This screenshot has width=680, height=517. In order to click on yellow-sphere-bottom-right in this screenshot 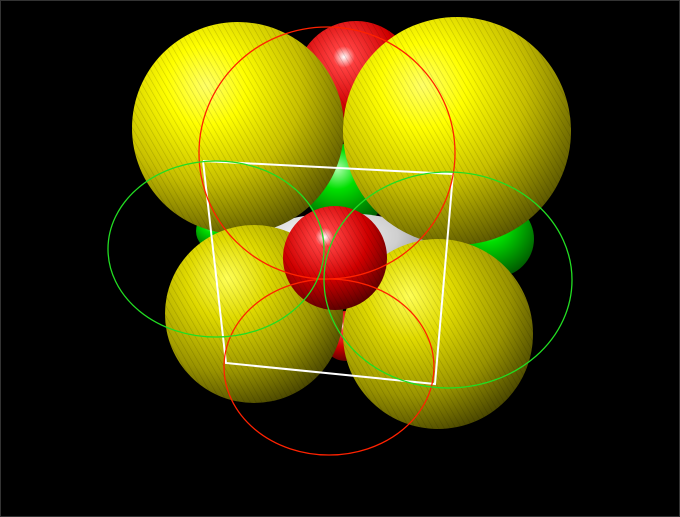, I will do `click(438, 334)`.